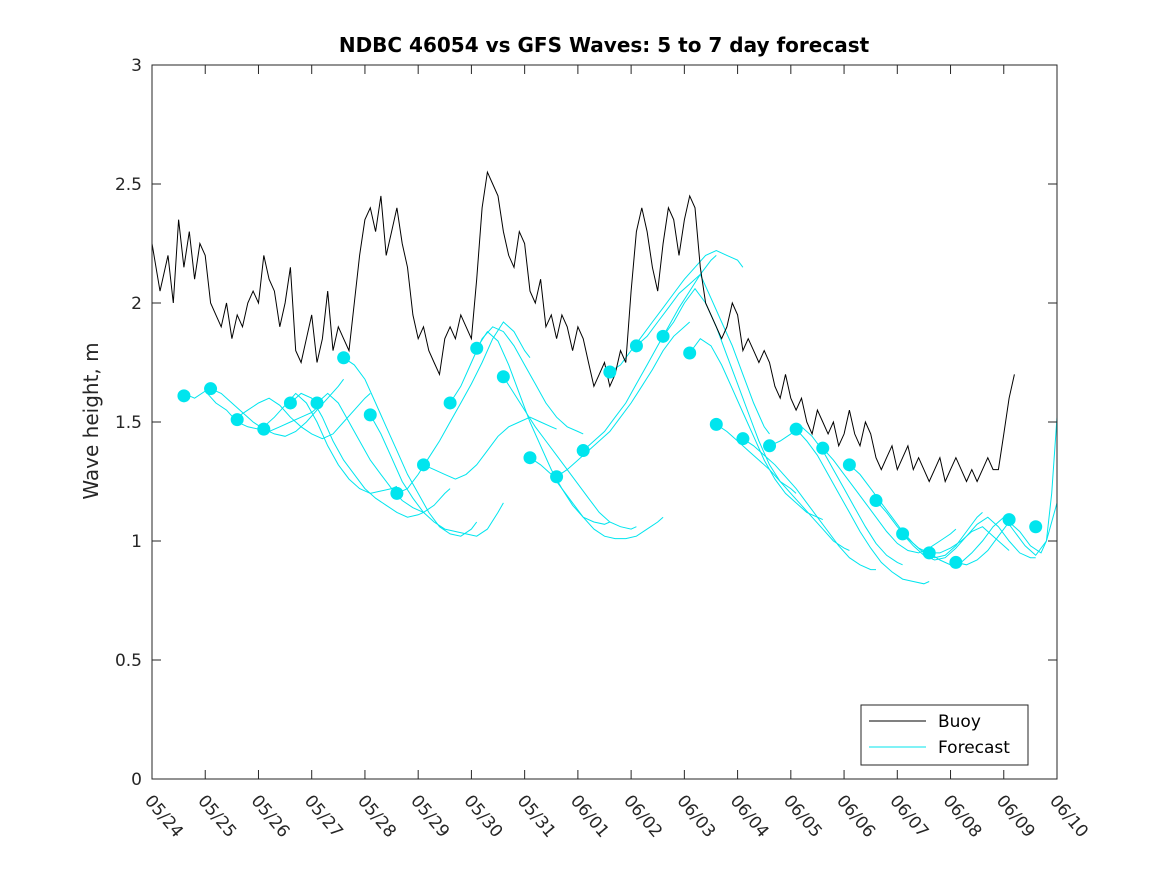 The width and height of the screenshot is (1167, 875). I want to click on y-tick-label: 1.5, so click(128, 423).